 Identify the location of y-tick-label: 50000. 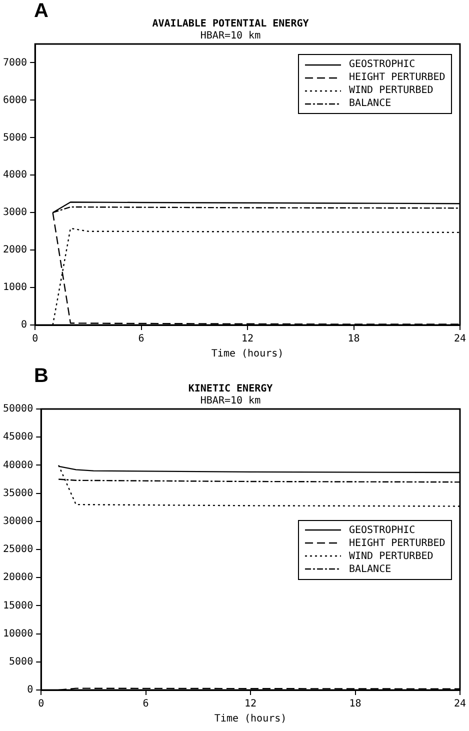
(18, 409).